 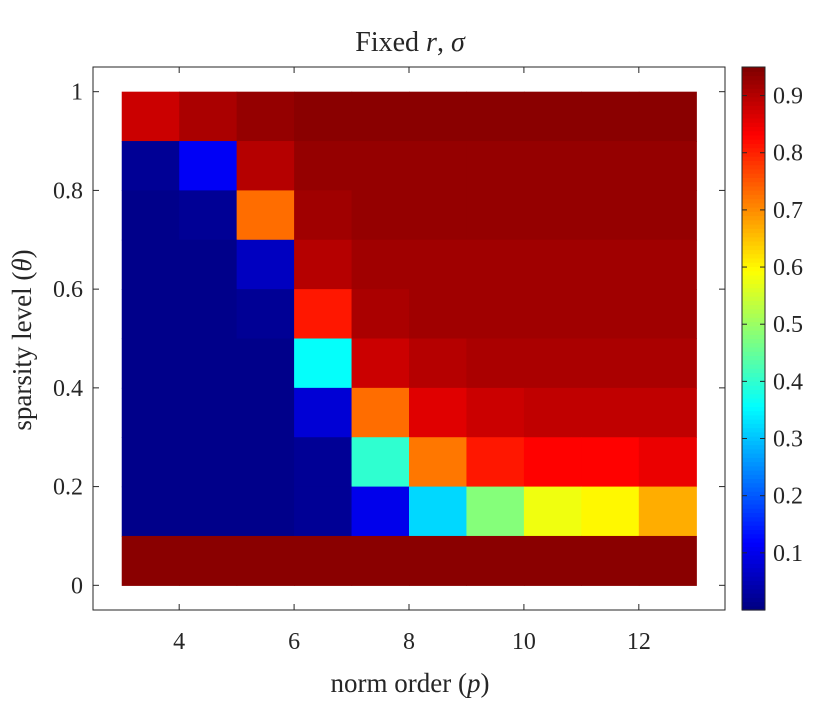 I want to click on colorbar-tick-label: 0.1, so click(x=788, y=554).